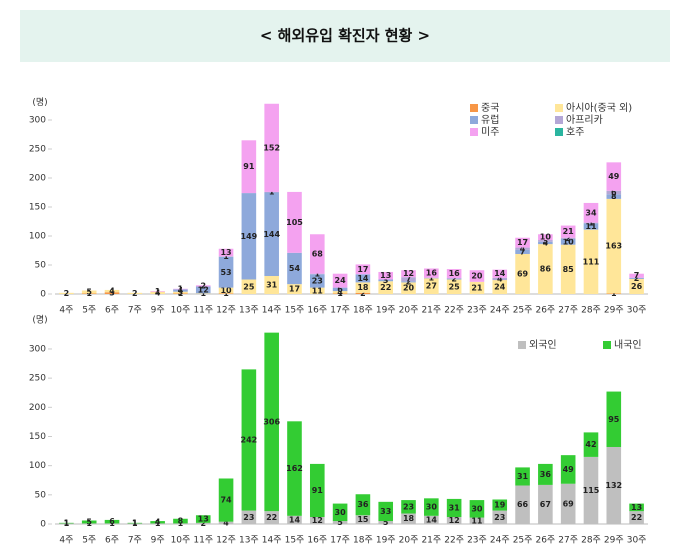 This screenshot has width=680, height=556. I want to click on data-label: 6, so click(340, 289).